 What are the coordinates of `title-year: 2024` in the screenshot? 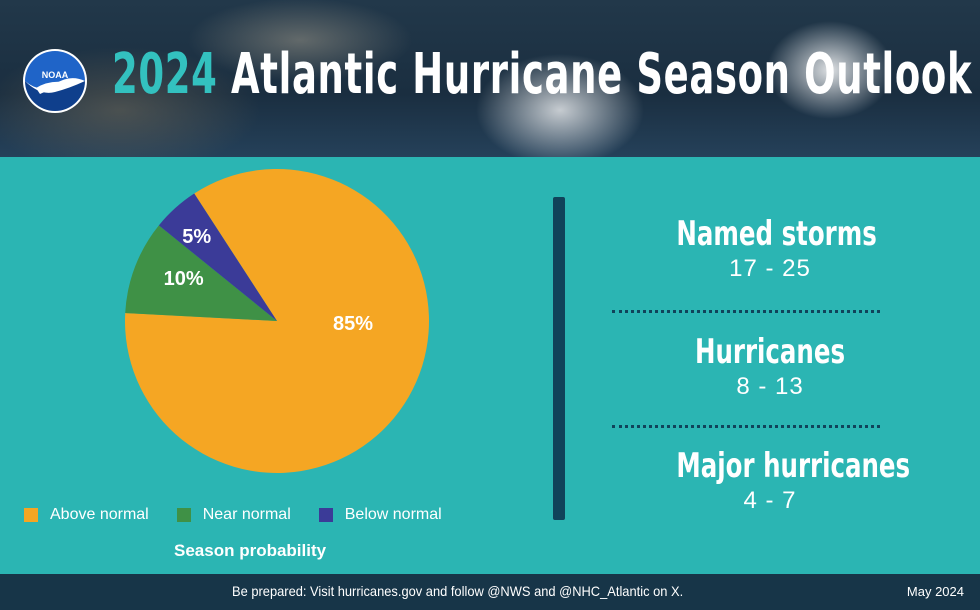 It's located at (165, 74).